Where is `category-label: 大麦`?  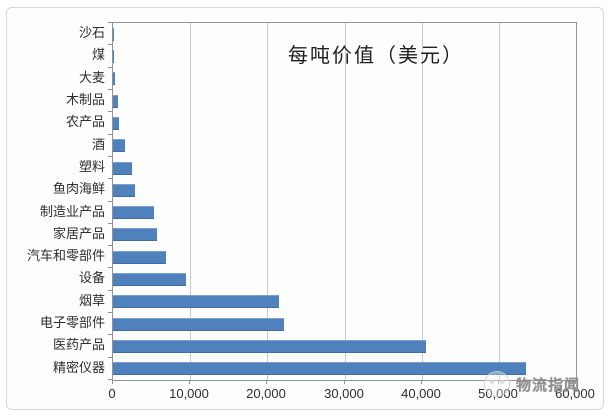 category-label: 大麦 is located at coordinates (91, 77).